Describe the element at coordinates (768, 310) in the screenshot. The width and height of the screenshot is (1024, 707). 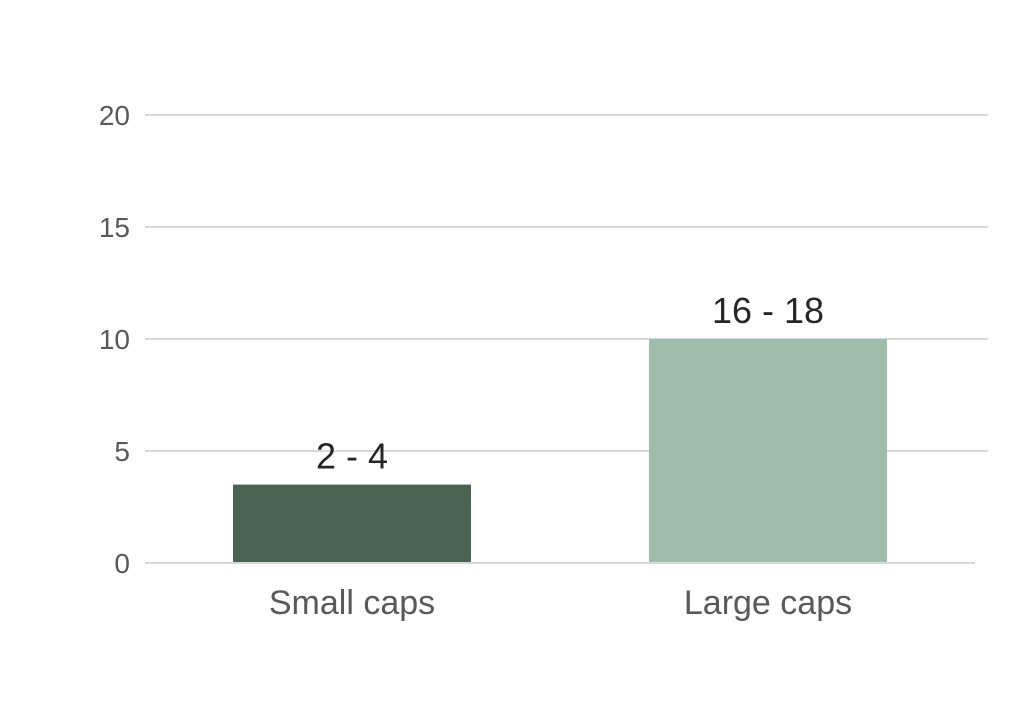
I see `data-label: 16 - 18` at that location.